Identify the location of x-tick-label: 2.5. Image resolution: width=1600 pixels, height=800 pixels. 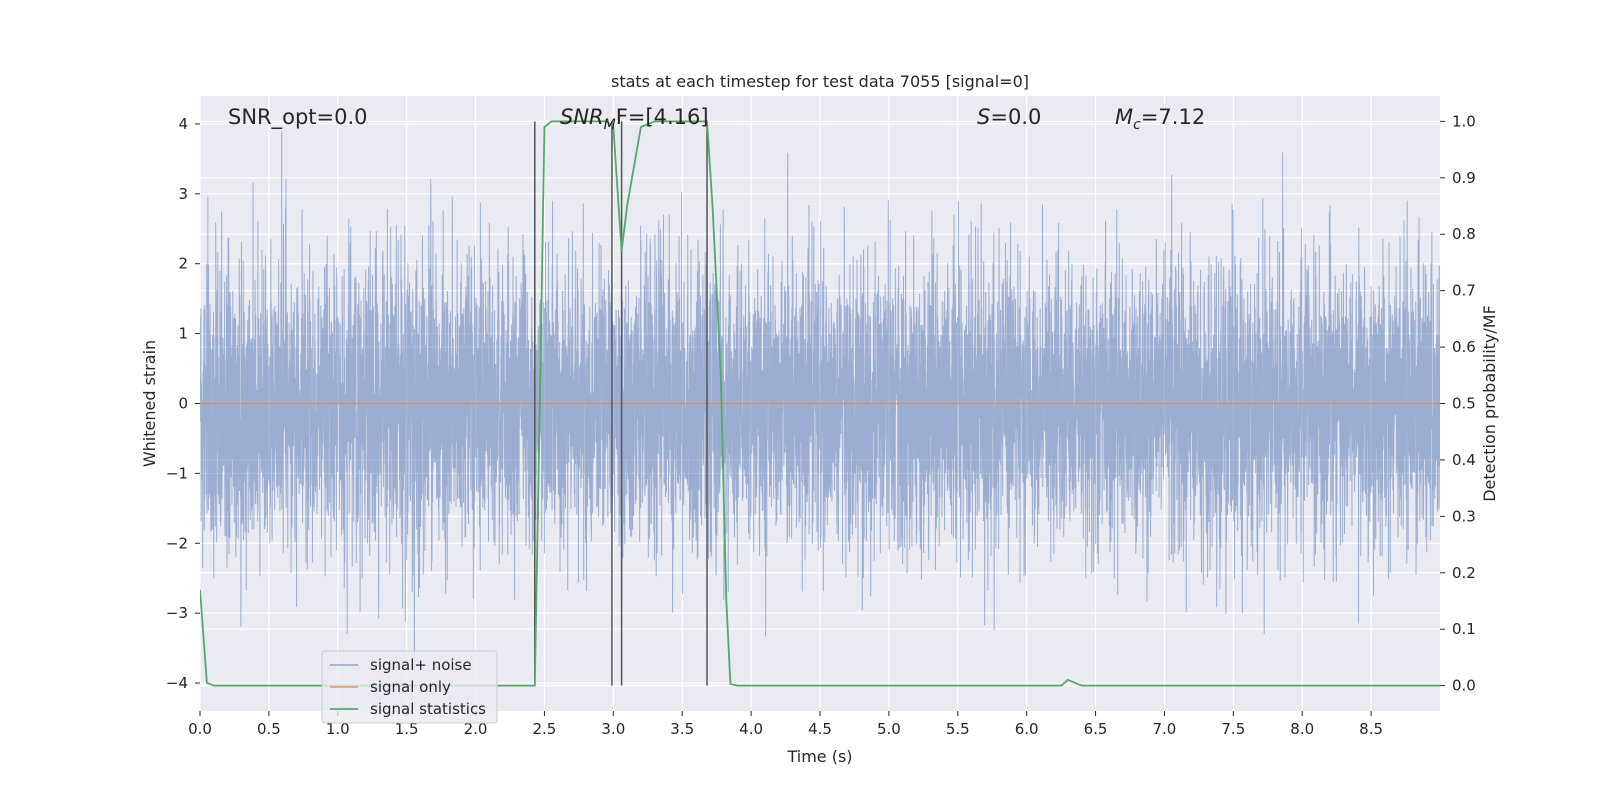
(545, 729).